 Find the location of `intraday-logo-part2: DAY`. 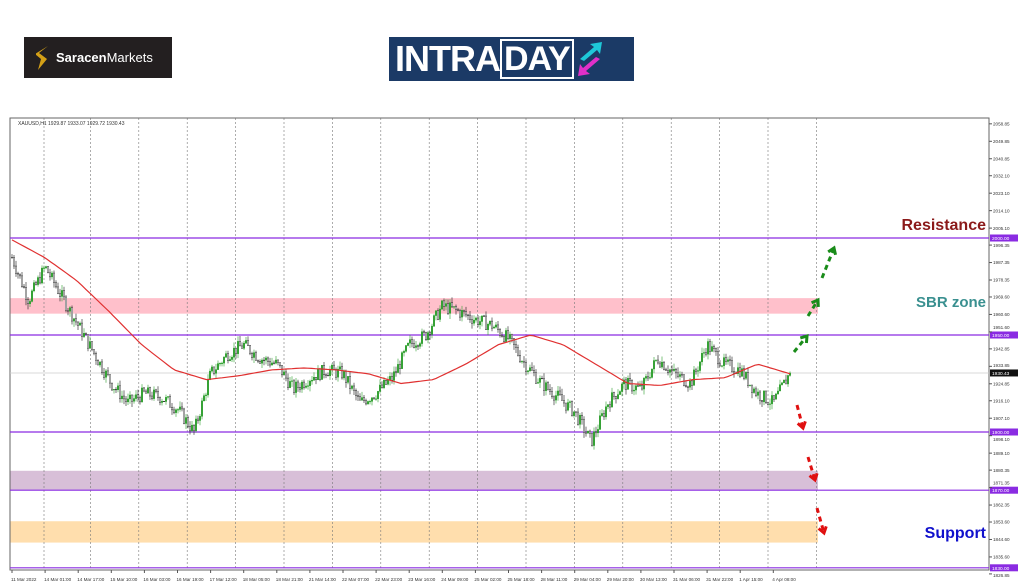

intraday-logo-part2: DAY is located at coordinates (537, 59).